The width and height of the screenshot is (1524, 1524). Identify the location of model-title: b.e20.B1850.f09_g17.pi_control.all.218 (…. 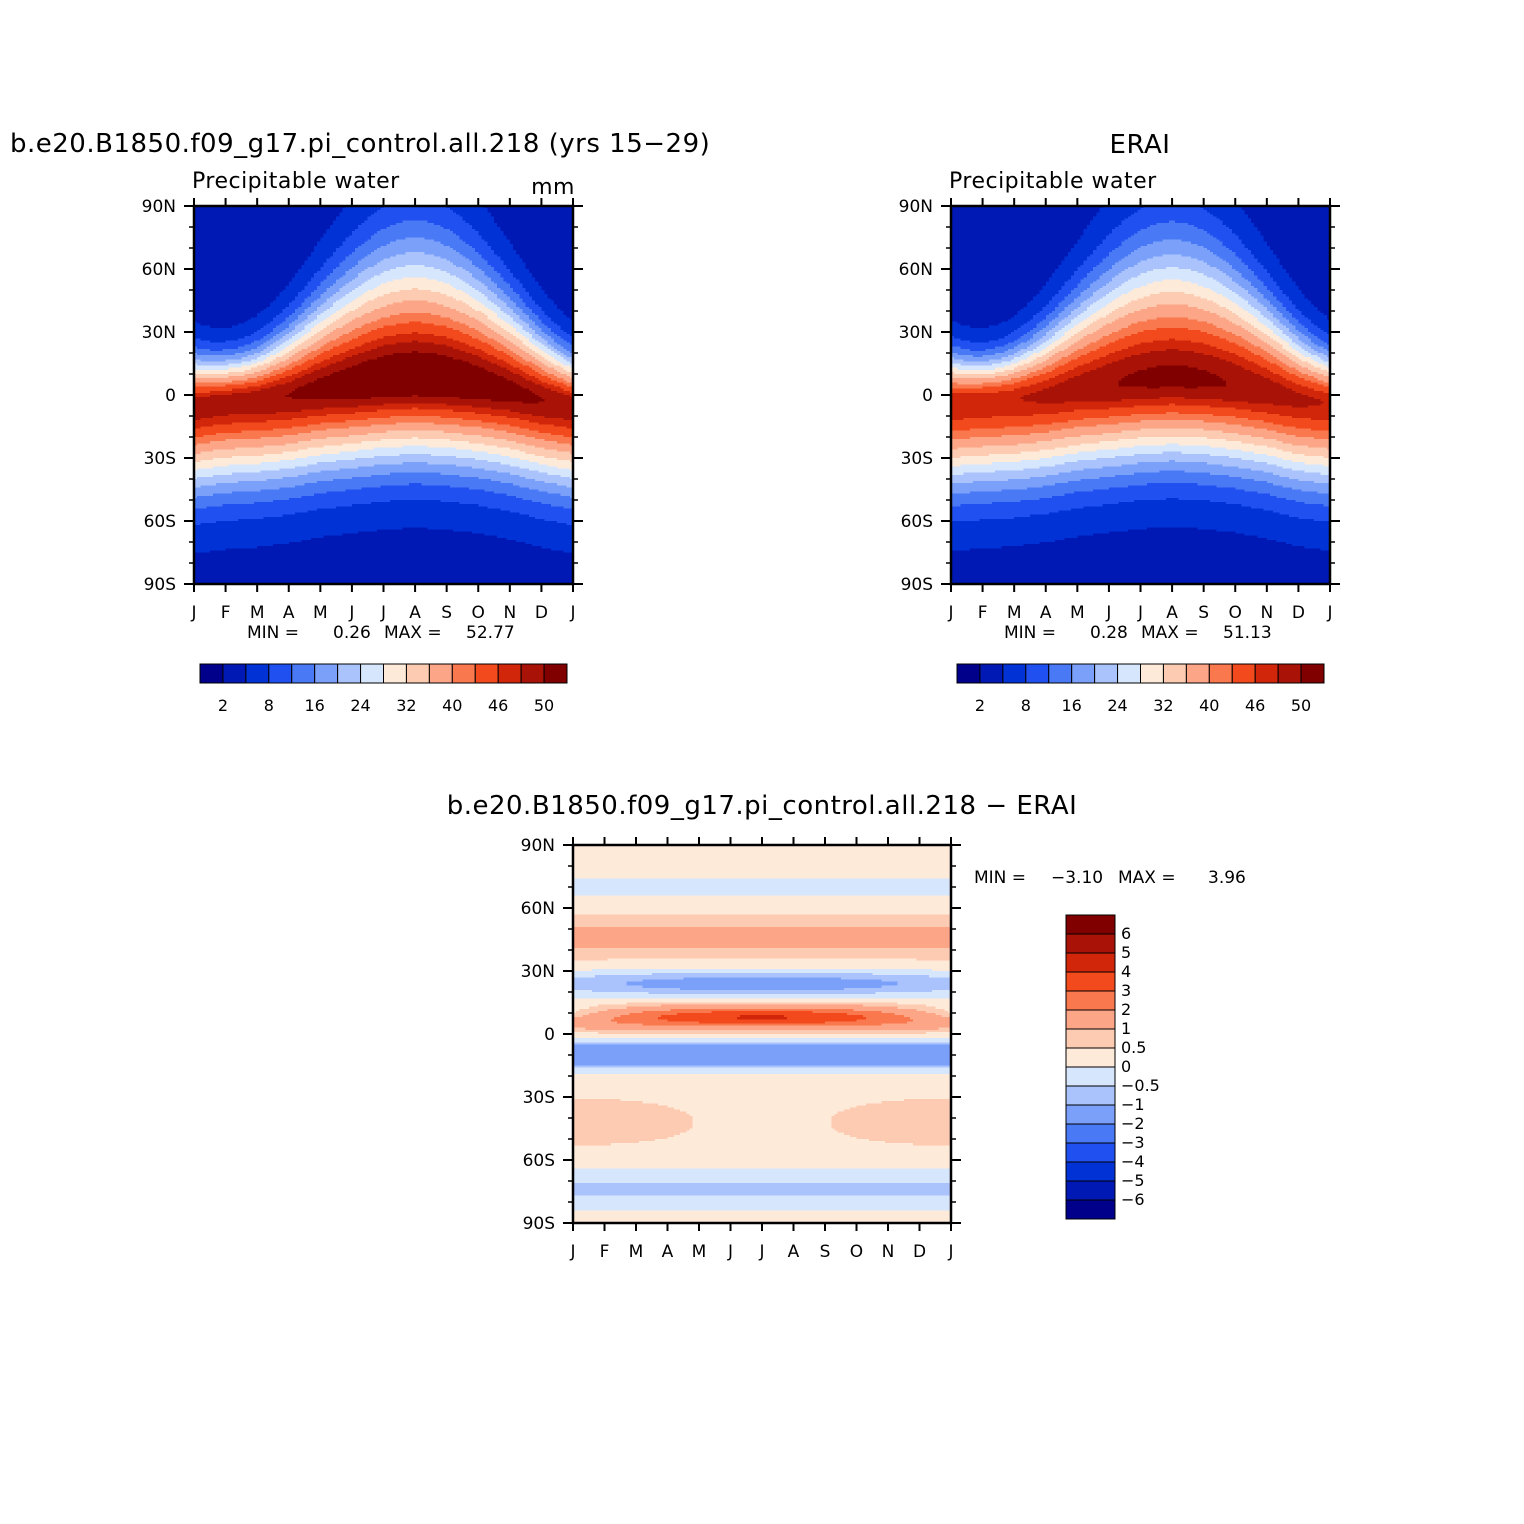
(360, 144).